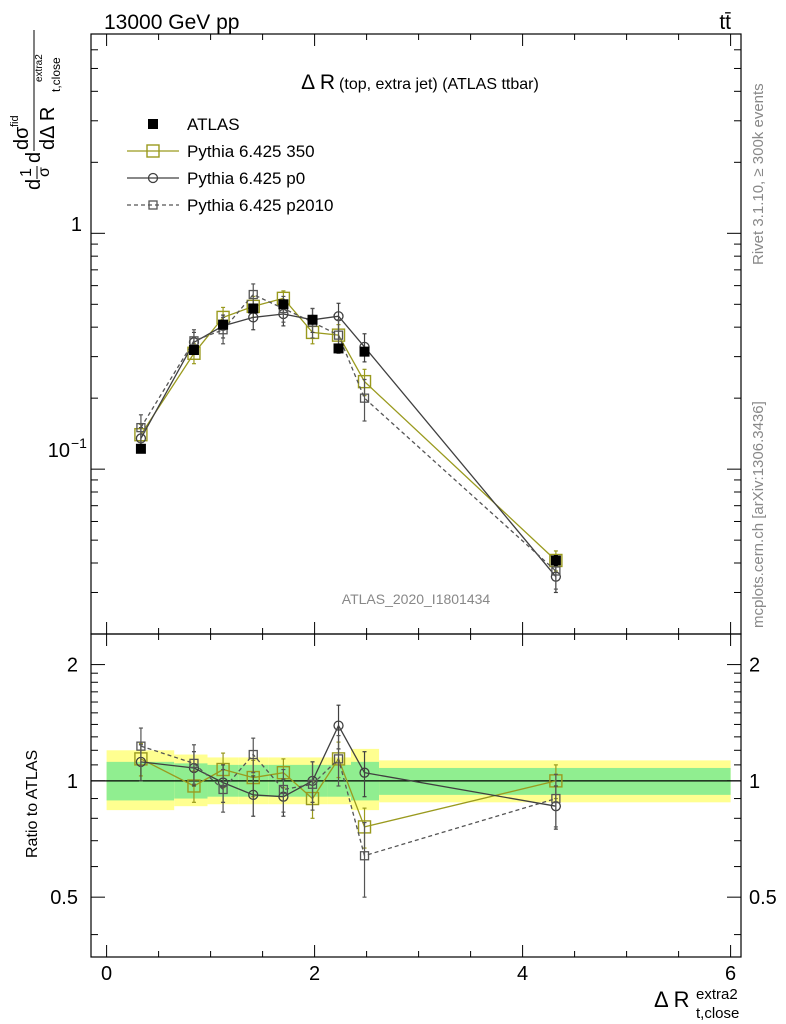 This screenshot has width=786, height=1024. What do you see at coordinates (754, 782) in the screenshot?
I see `ratio-y-tick-label-right: 1` at bounding box center [754, 782].